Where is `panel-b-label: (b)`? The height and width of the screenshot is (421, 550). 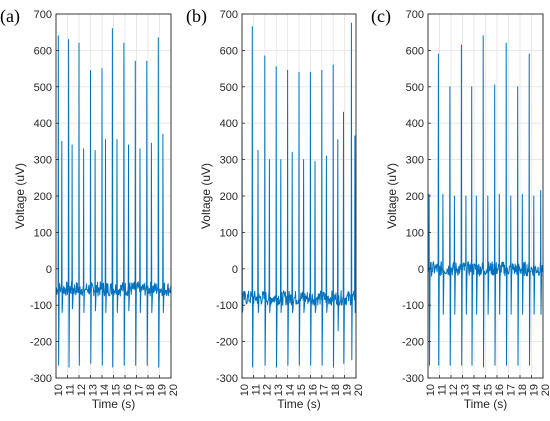 panel-b-label: (b) is located at coordinates (196, 16).